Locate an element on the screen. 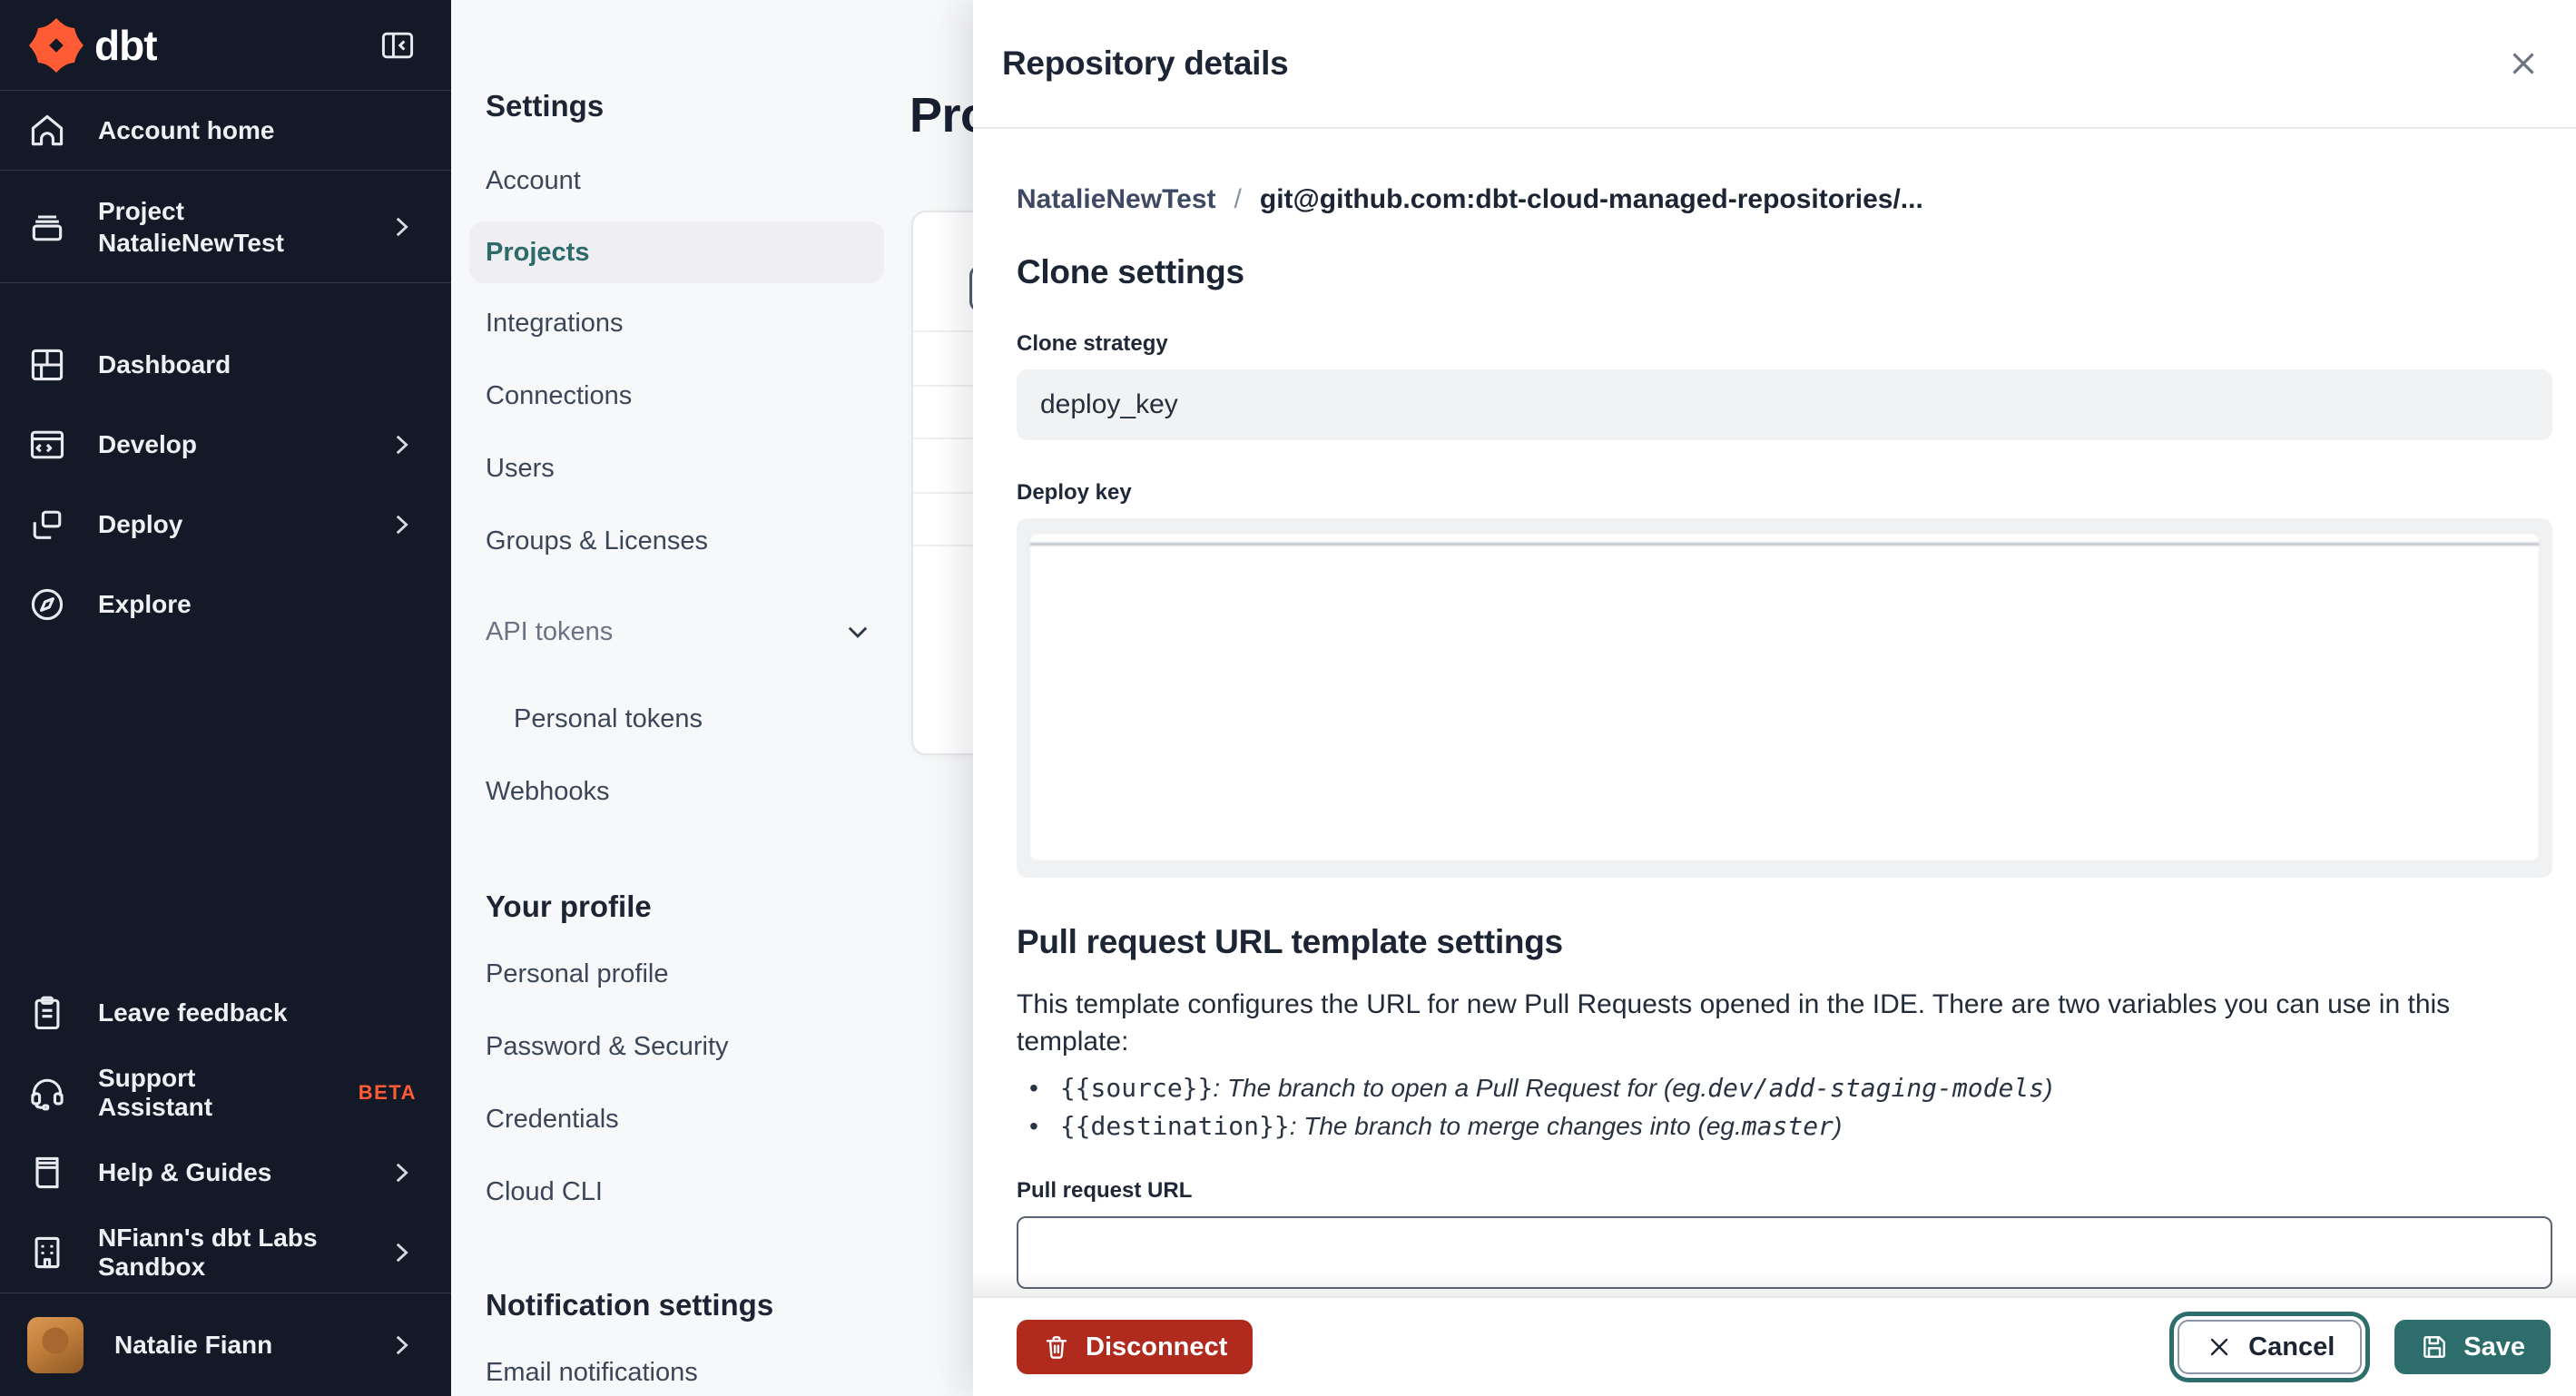  clone-strategy-label: Clone strategy is located at coordinates (1092, 343).